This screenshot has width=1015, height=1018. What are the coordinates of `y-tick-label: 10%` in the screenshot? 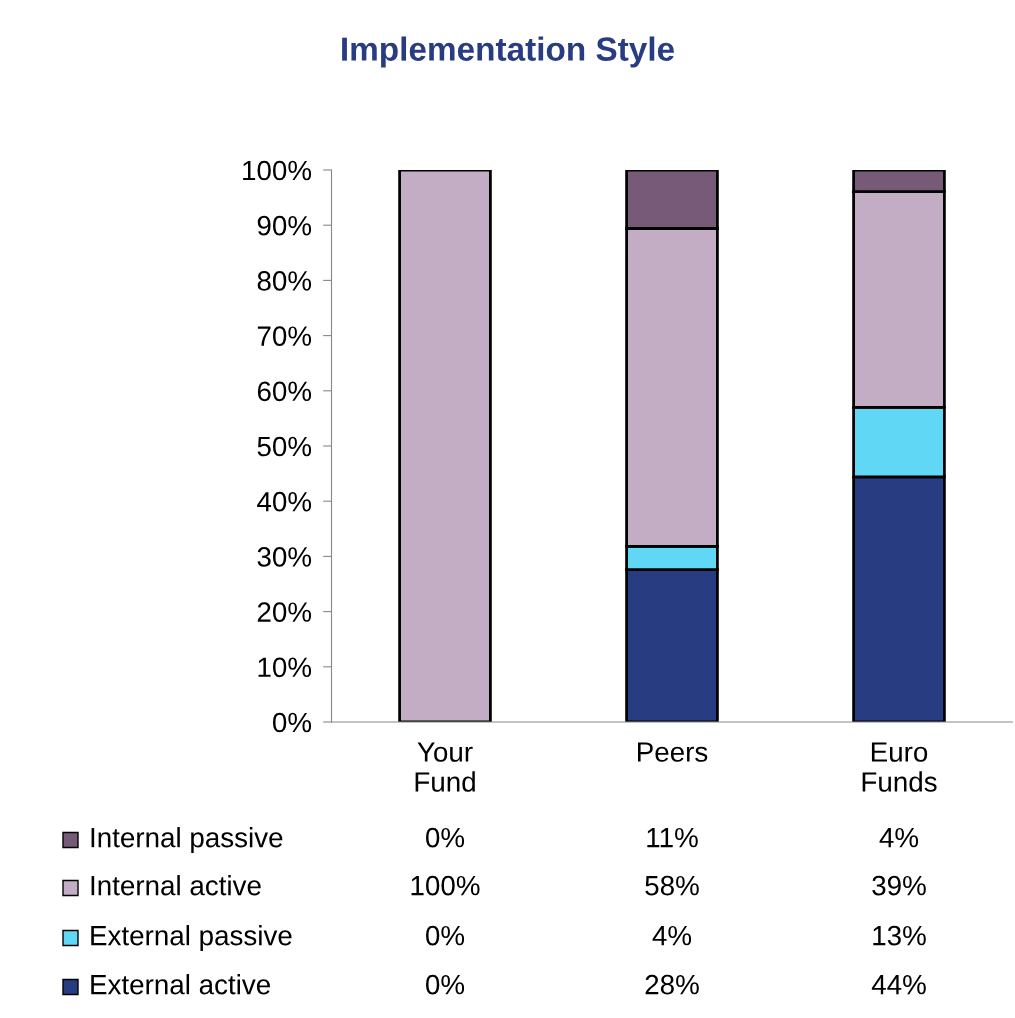 It's located at (285, 667).